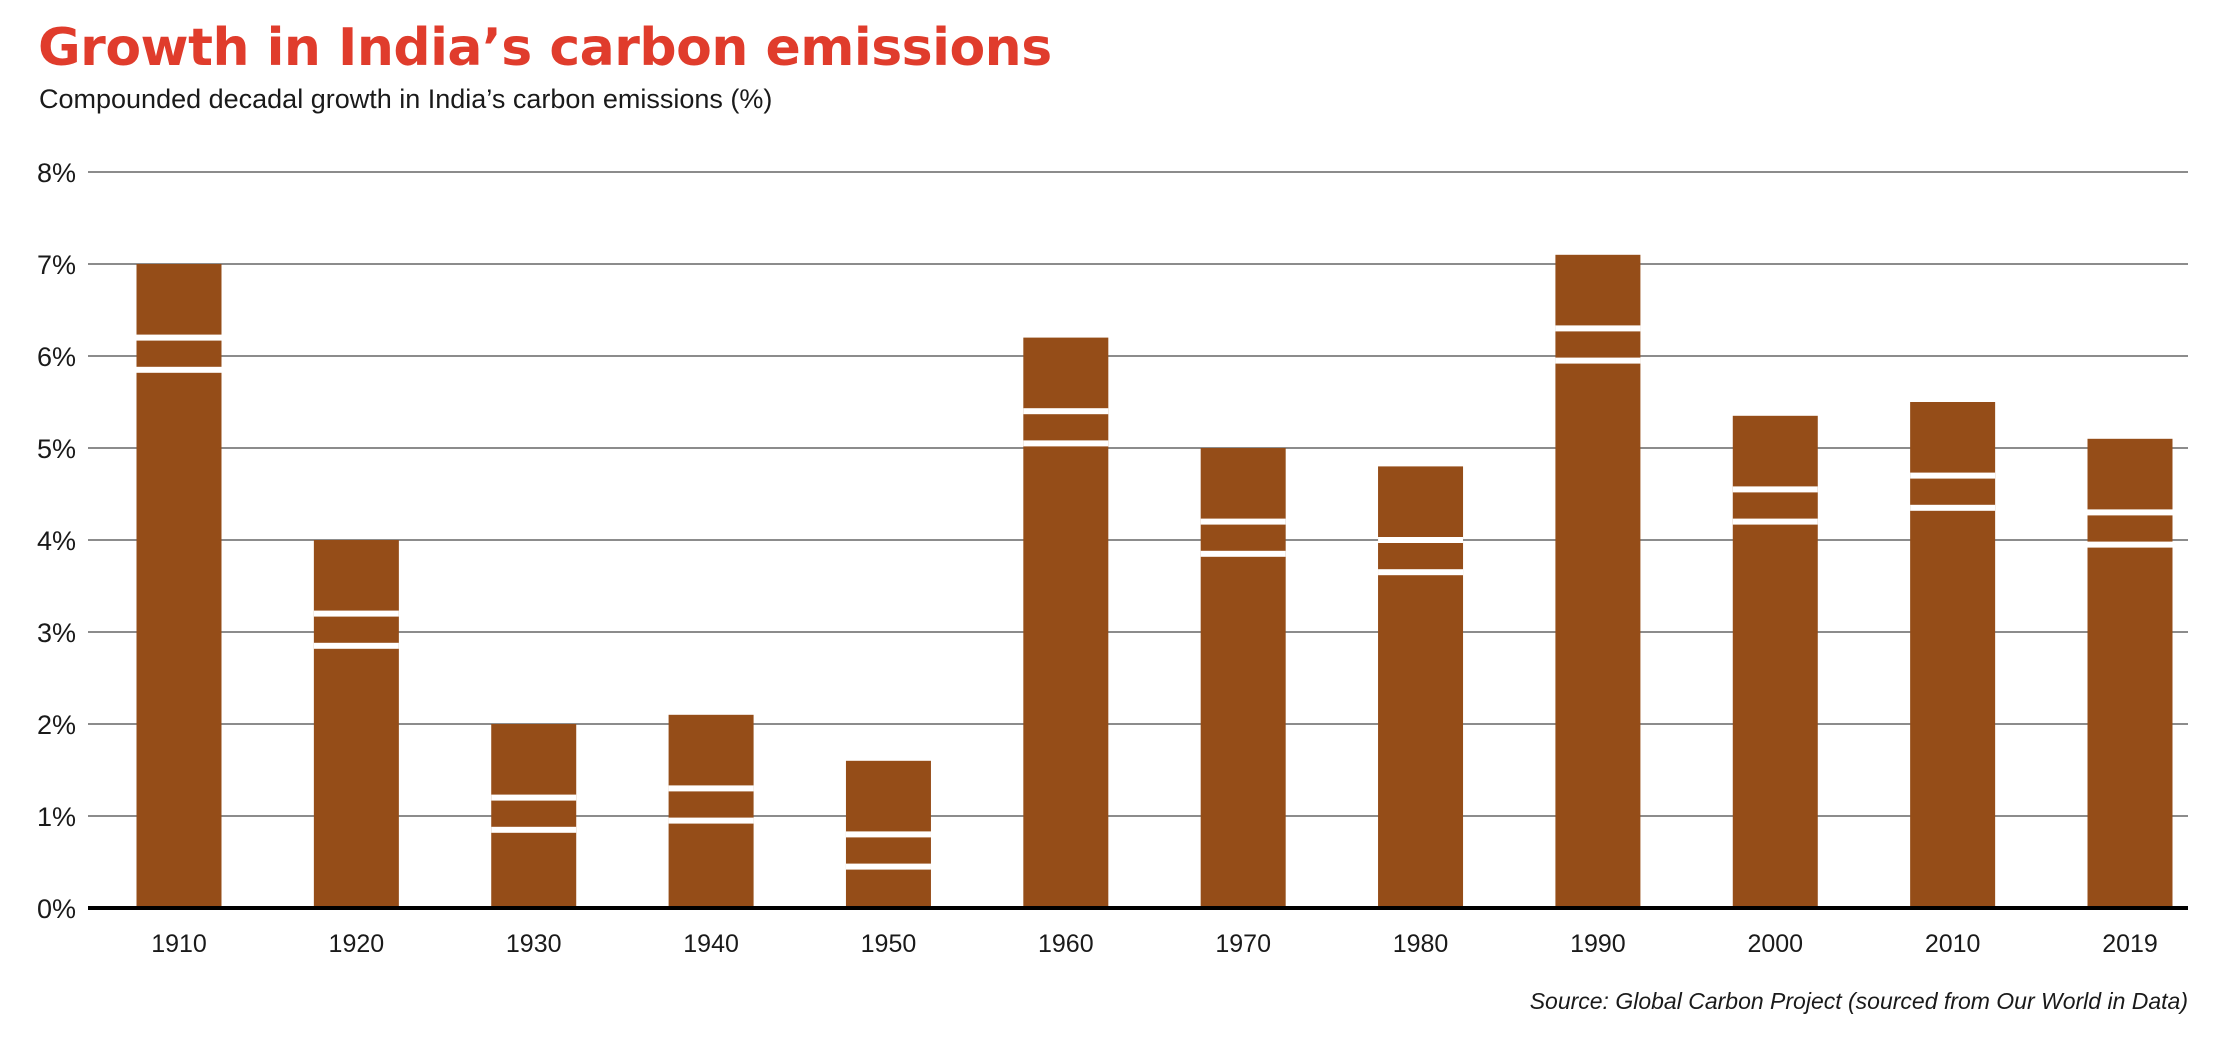 The width and height of the screenshot is (2217, 1054). I want to click on y-tick-label: 7%, so click(56, 265).